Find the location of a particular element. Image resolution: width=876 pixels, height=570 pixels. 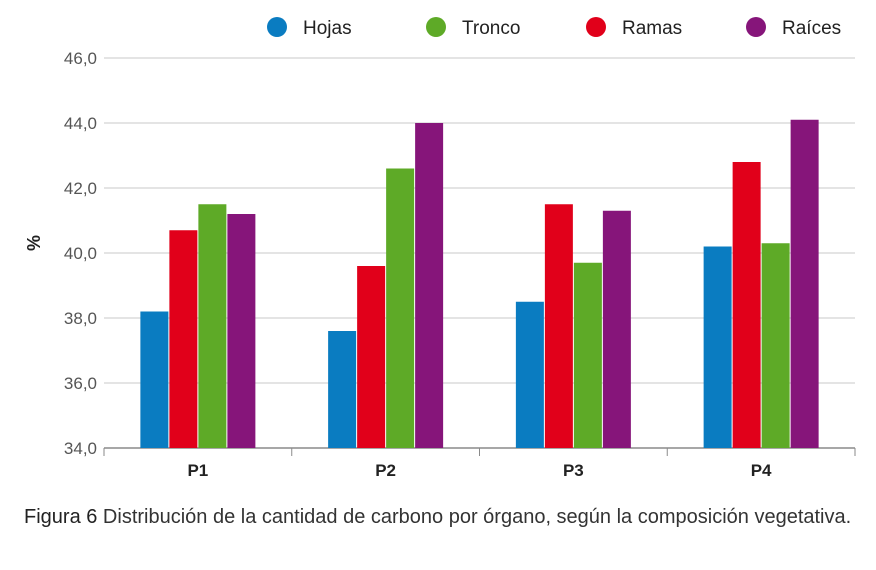

bar-p2-hojas is located at coordinates (342, 389).